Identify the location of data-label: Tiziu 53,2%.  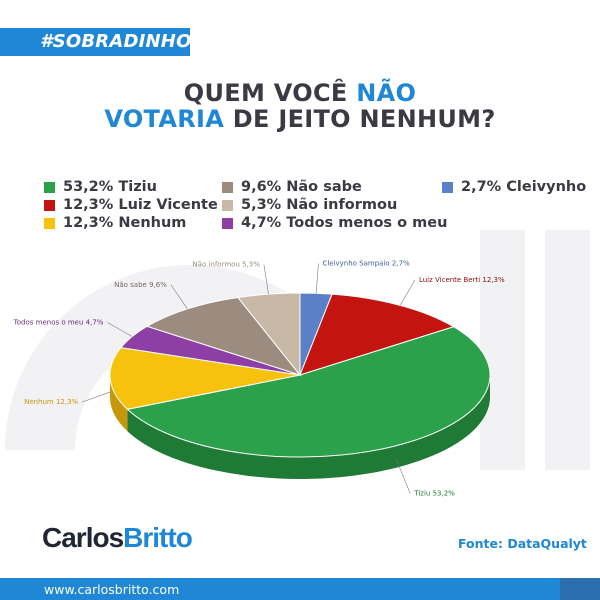
(434, 494).